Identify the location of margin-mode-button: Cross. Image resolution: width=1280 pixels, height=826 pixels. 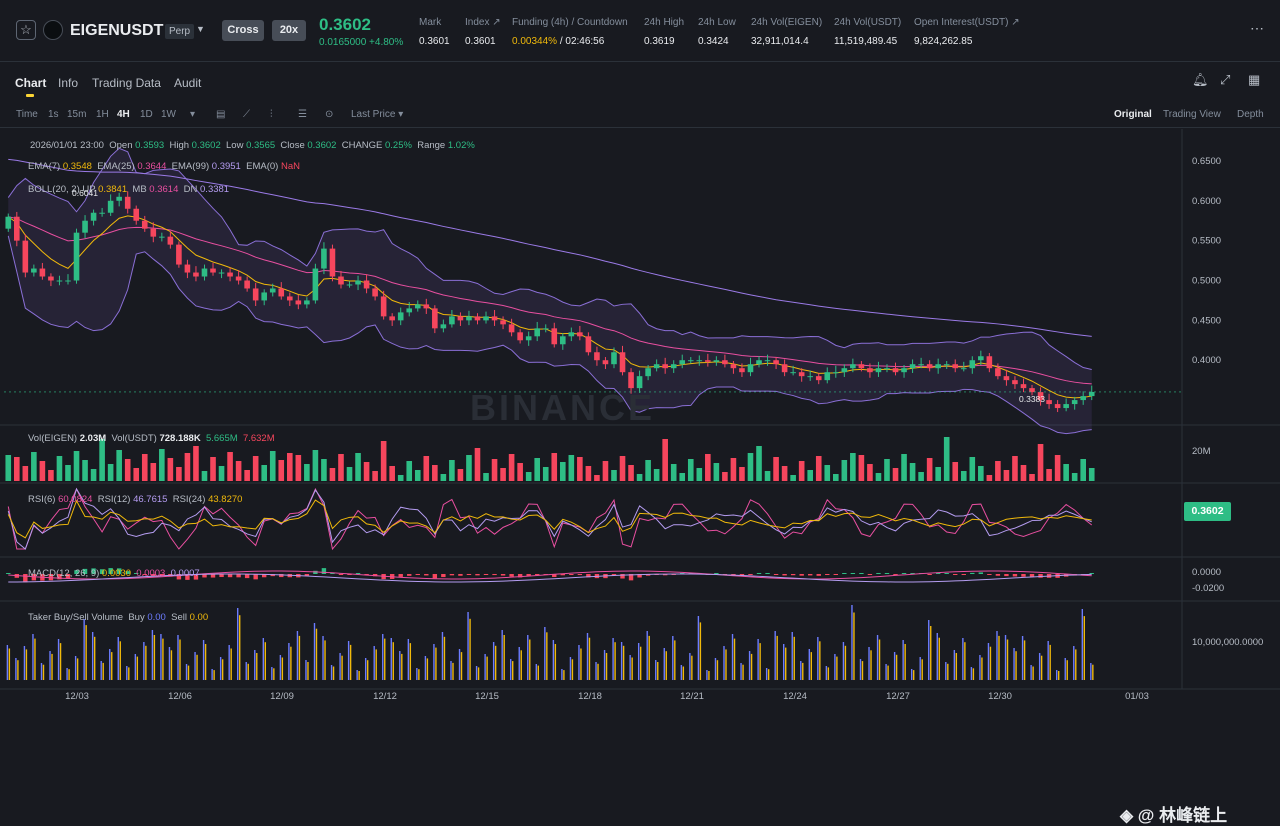
(243, 30).